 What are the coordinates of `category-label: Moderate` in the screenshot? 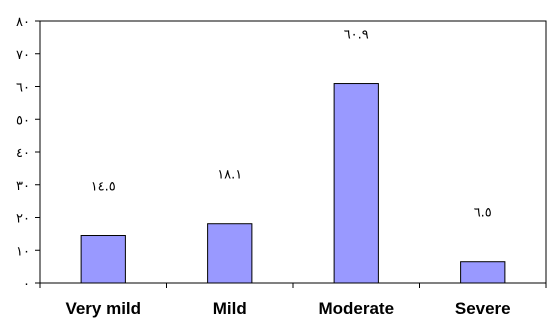 It's located at (356, 308).